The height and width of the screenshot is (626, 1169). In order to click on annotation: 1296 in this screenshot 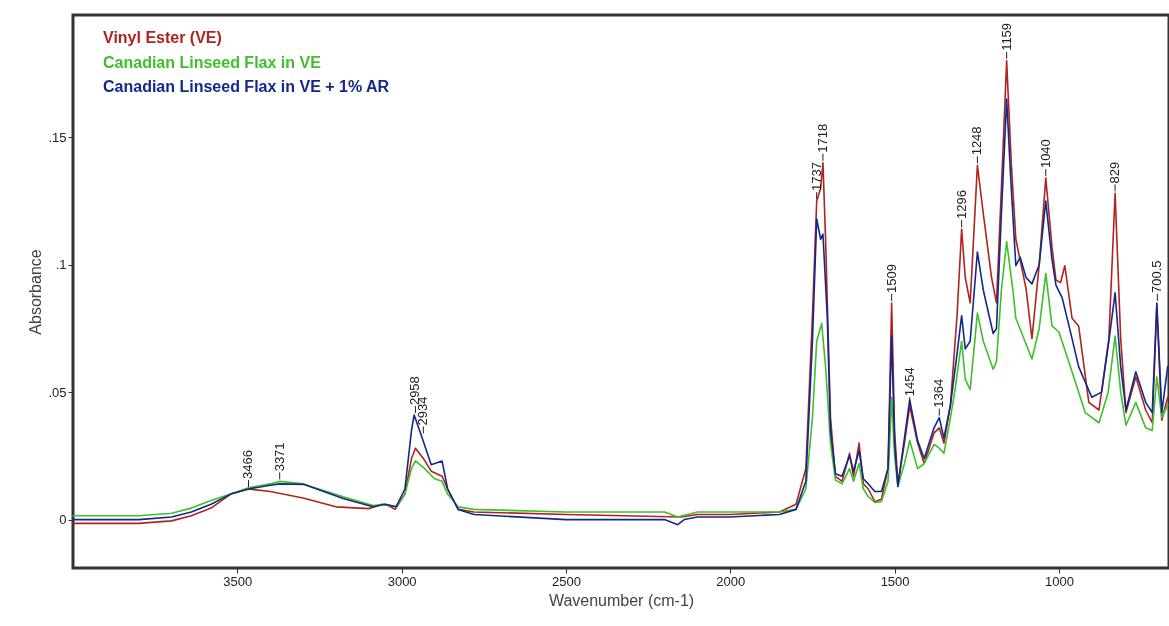, I will do `click(961, 205)`.